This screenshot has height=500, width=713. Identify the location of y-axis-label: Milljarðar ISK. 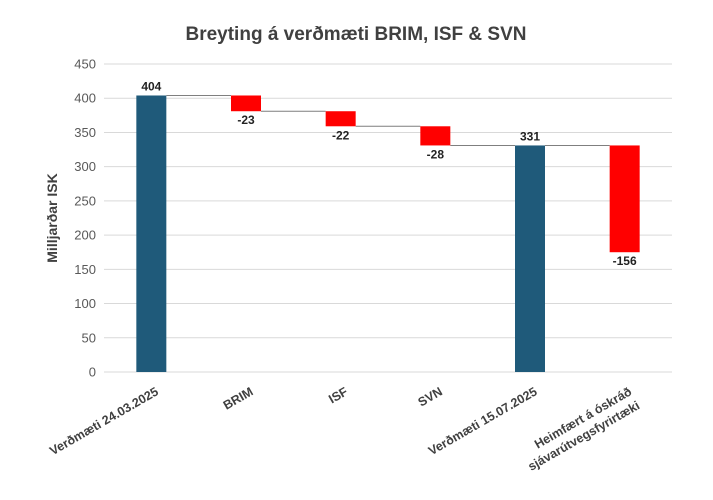
(52, 217).